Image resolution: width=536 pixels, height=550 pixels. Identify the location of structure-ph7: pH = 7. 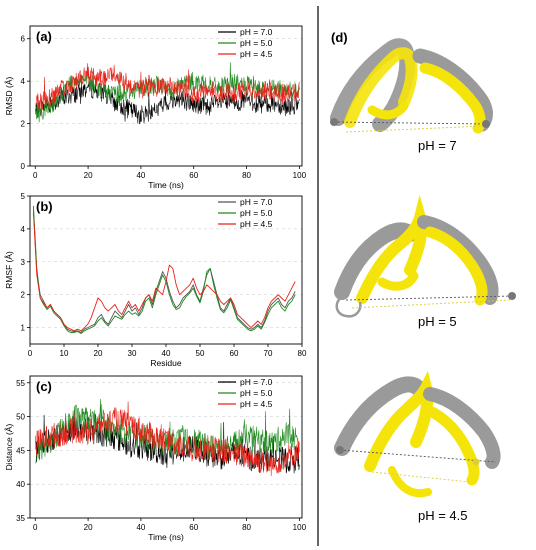
(411, 95).